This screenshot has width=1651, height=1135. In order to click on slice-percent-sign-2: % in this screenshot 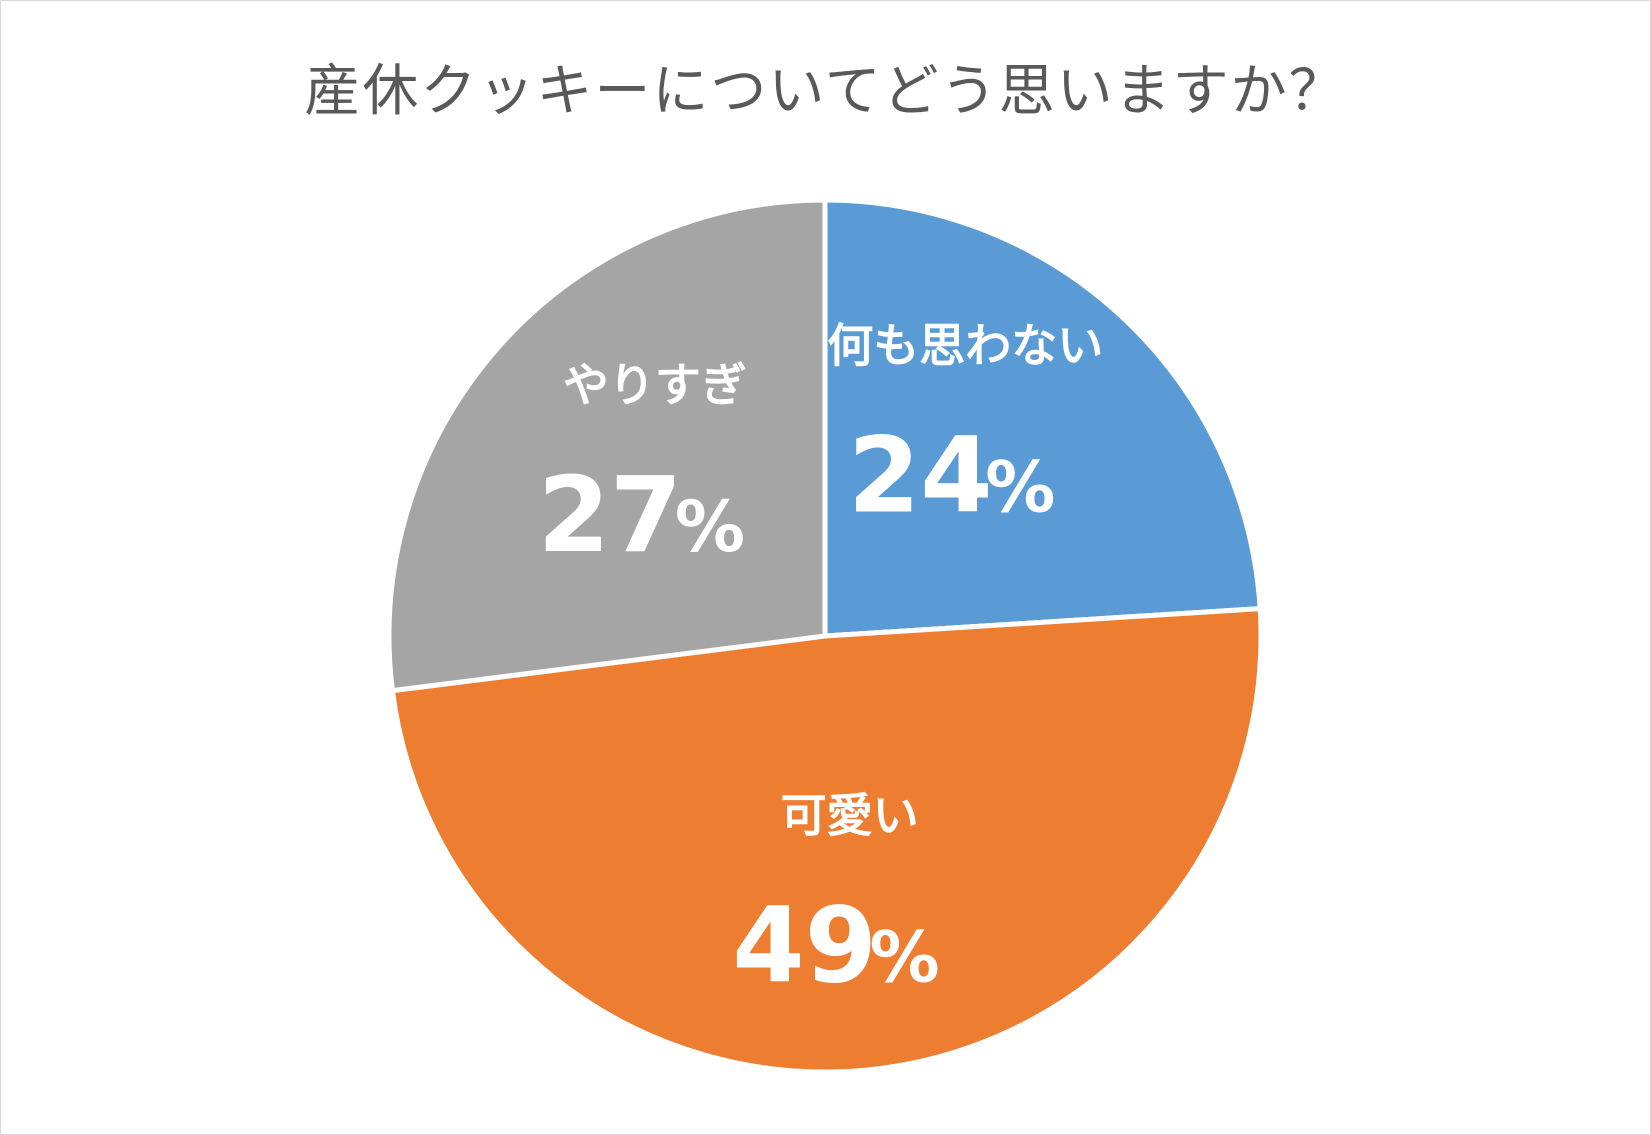, I will do `click(905, 957)`.